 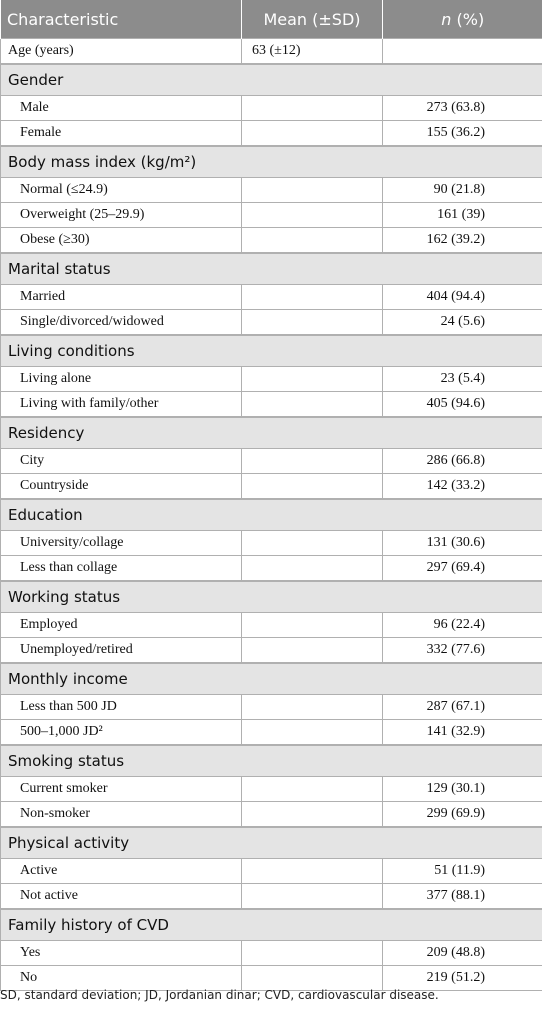 I want to click on data-row: Female 155 (36.2), so click(x=271, y=133).